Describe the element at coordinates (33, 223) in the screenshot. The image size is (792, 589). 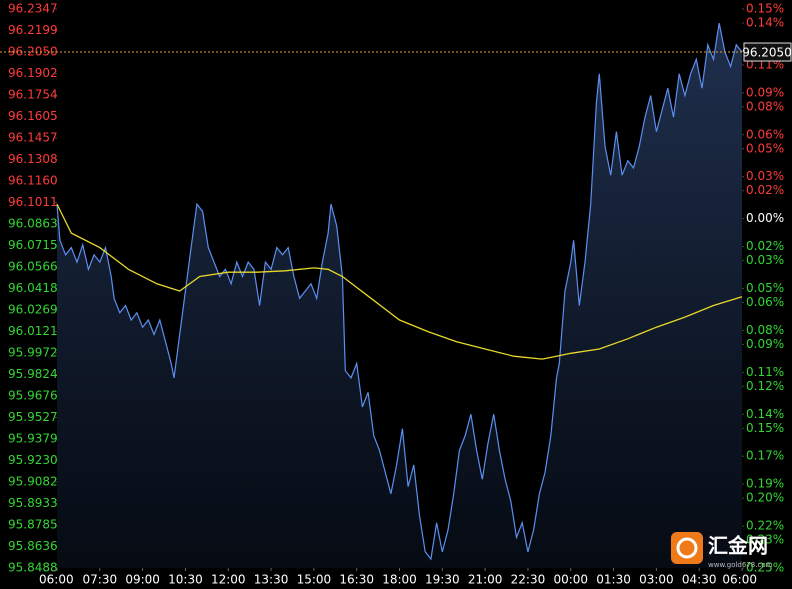
I see `y-tick-label: 96.0863` at that location.